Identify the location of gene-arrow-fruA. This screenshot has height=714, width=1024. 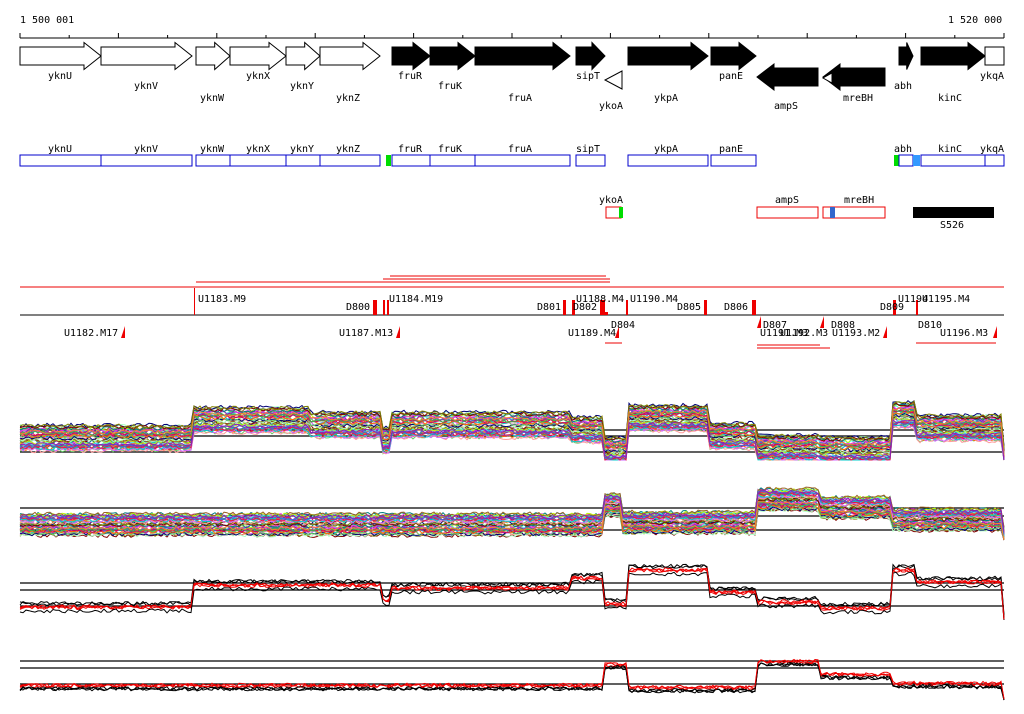
(522, 56).